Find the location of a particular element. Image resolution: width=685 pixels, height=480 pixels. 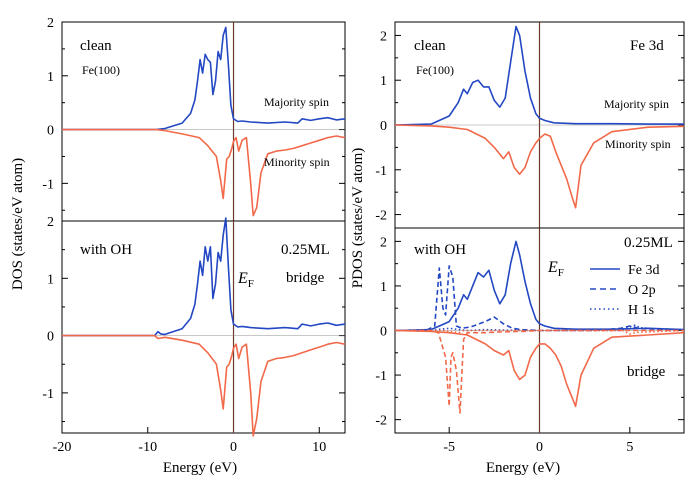

rb-ef: EF is located at coordinates (555, 269).